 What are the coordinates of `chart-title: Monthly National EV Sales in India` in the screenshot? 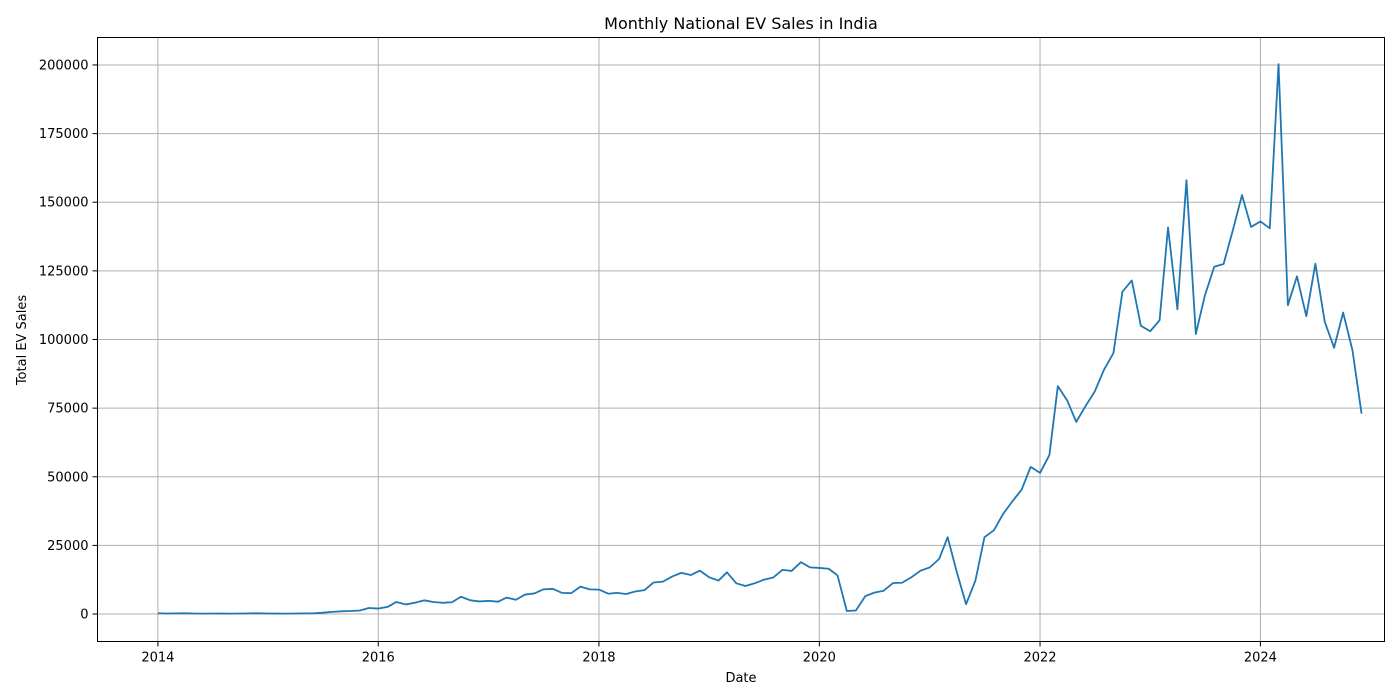 It's located at (741, 23).